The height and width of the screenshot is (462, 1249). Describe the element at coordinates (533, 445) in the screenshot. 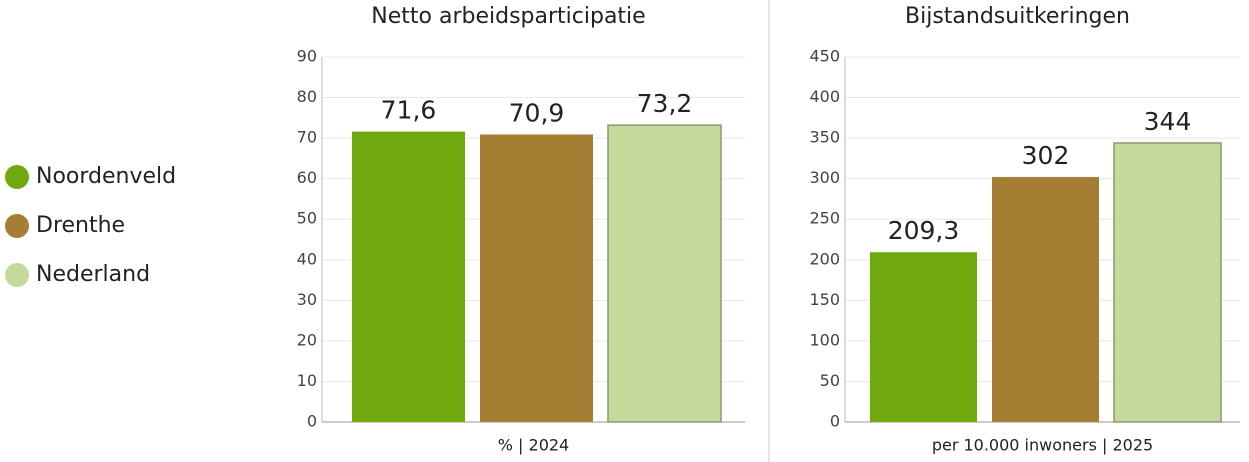

I see `x-axis-label: % | 2024` at that location.